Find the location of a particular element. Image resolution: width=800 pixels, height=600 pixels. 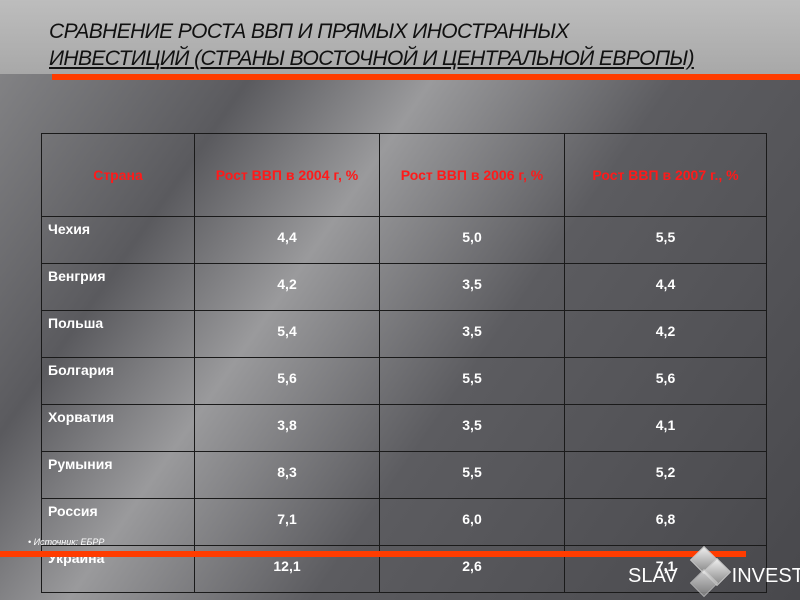

country-cell: Чехия is located at coordinates (118, 240).